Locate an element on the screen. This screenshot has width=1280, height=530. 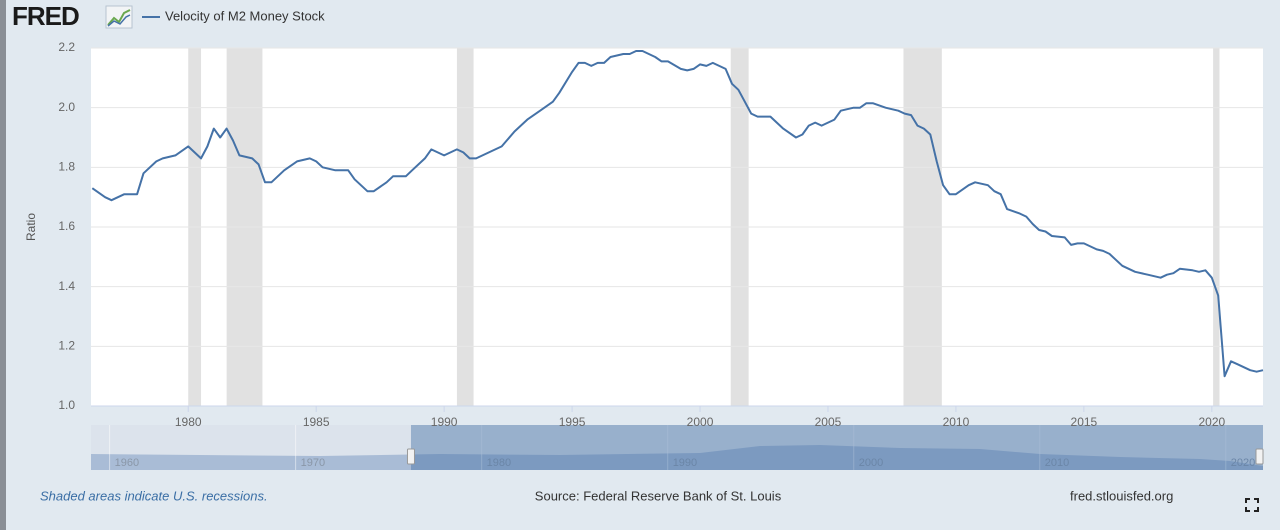
x-tick-label: 2020 is located at coordinates (1211, 422).